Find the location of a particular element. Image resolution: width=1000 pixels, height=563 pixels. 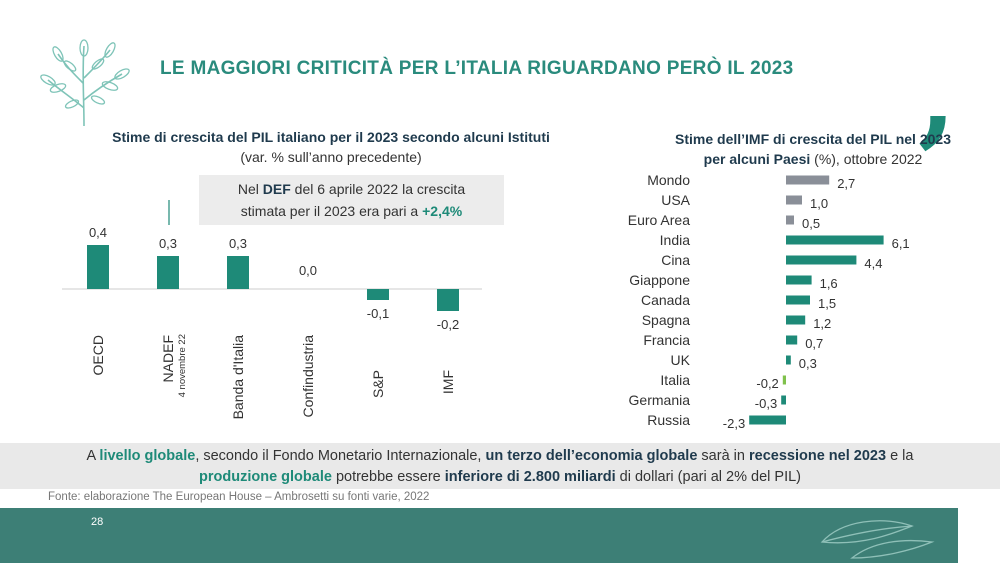

banner-text: e la is located at coordinates (900, 456).